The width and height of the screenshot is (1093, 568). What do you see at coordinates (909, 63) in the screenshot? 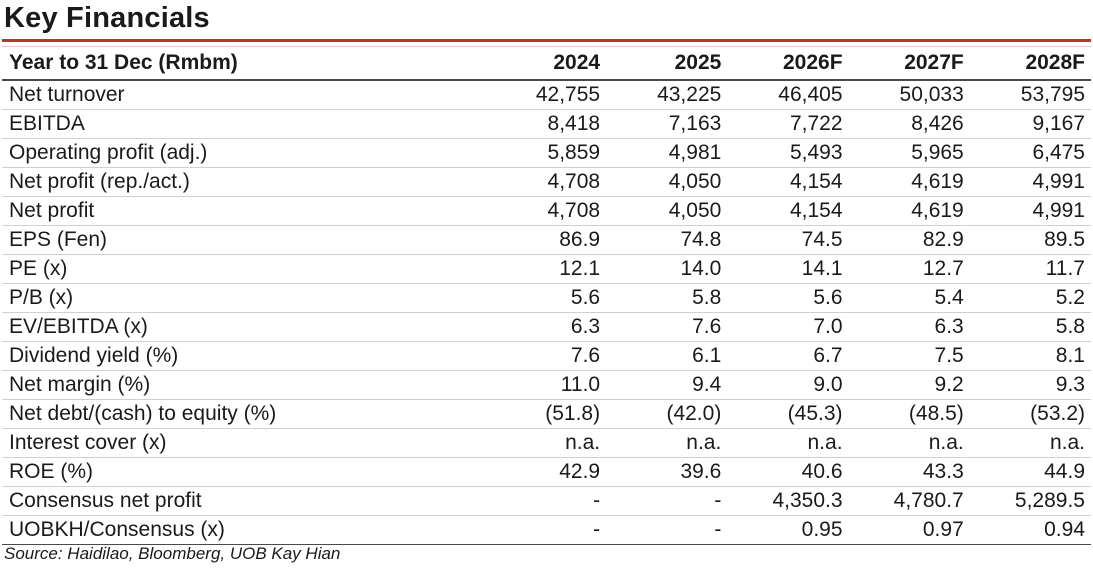
I see `header-cell-2027f: 2027F` at bounding box center [909, 63].